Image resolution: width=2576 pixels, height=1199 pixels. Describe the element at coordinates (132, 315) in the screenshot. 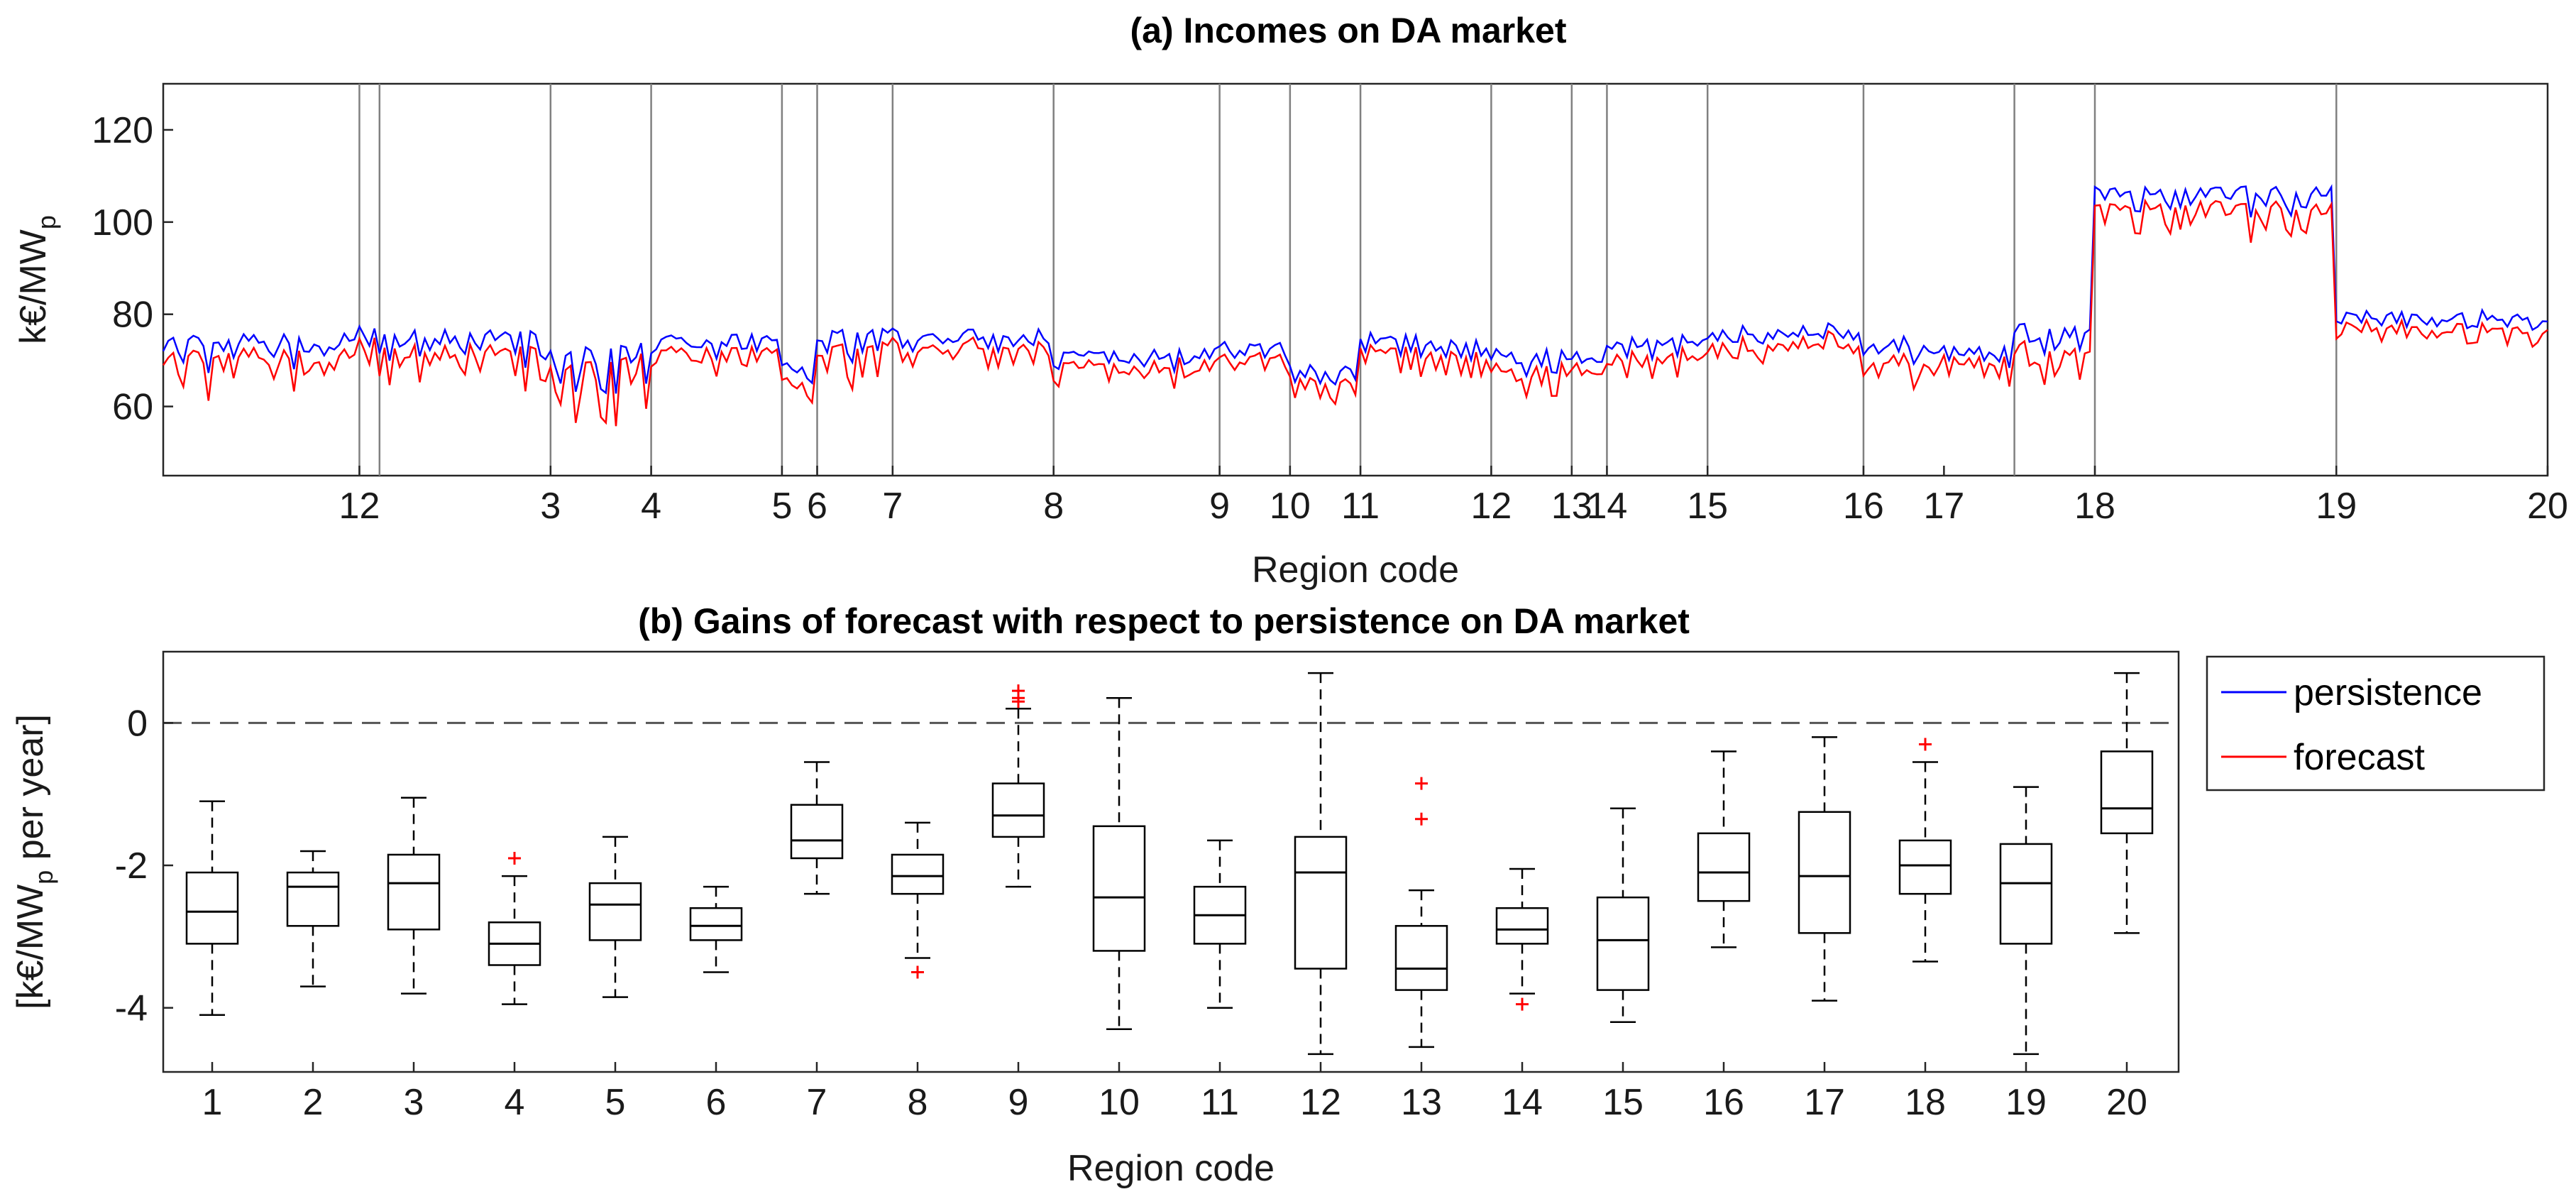

I see `y-tick-label: 80` at that location.